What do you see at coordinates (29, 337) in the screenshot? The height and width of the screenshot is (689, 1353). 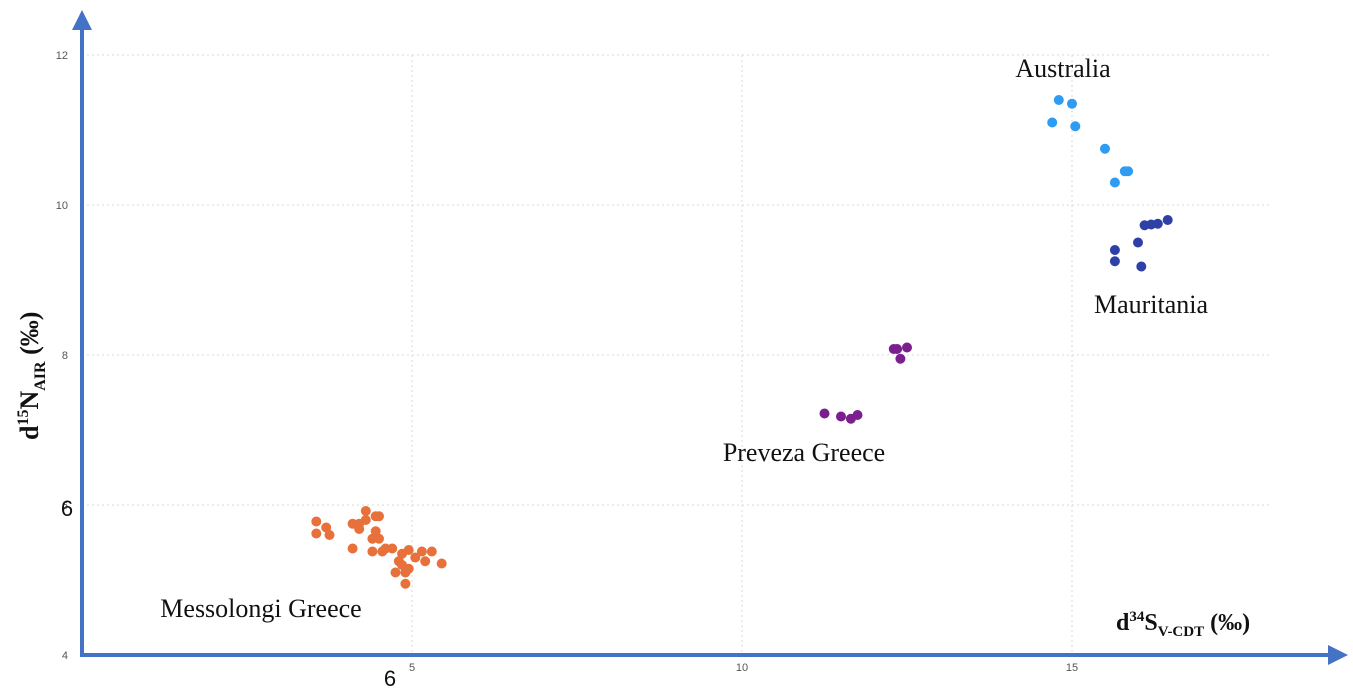 I see `y-axis-label-suffix: (‰)` at bounding box center [29, 337].